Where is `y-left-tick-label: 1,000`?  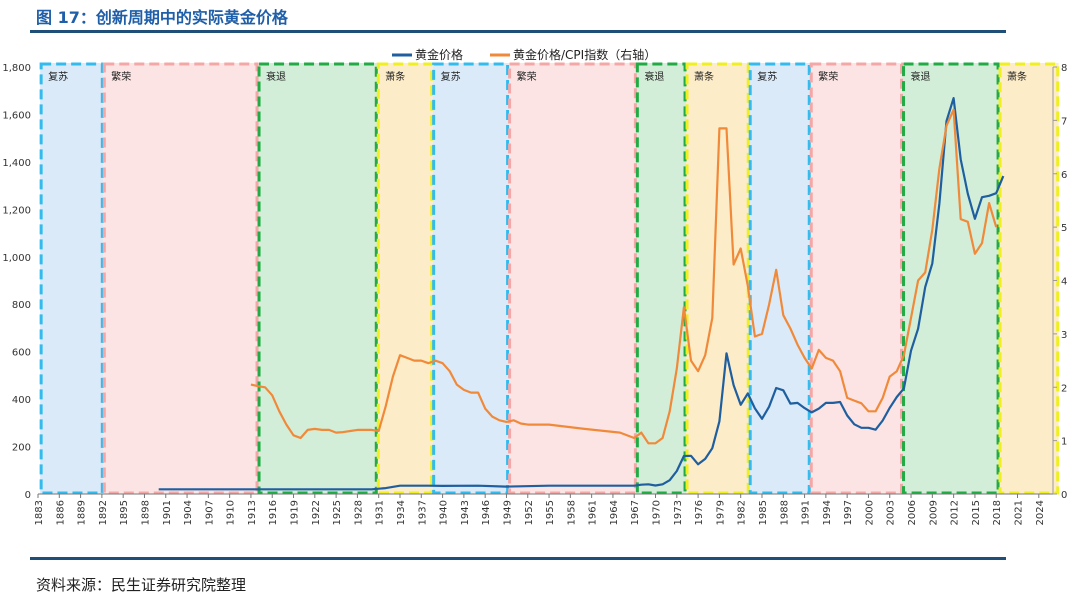 y-left-tick-label: 1,000 is located at coordinates (16, 258).